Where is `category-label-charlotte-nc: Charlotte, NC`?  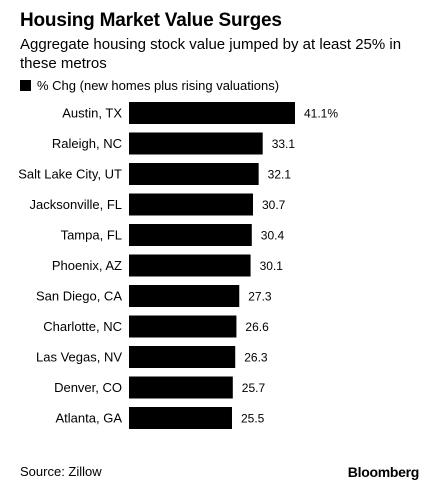
category-label-charlotte-nc: Charlotte, NC is located at coordinates (82, 326).